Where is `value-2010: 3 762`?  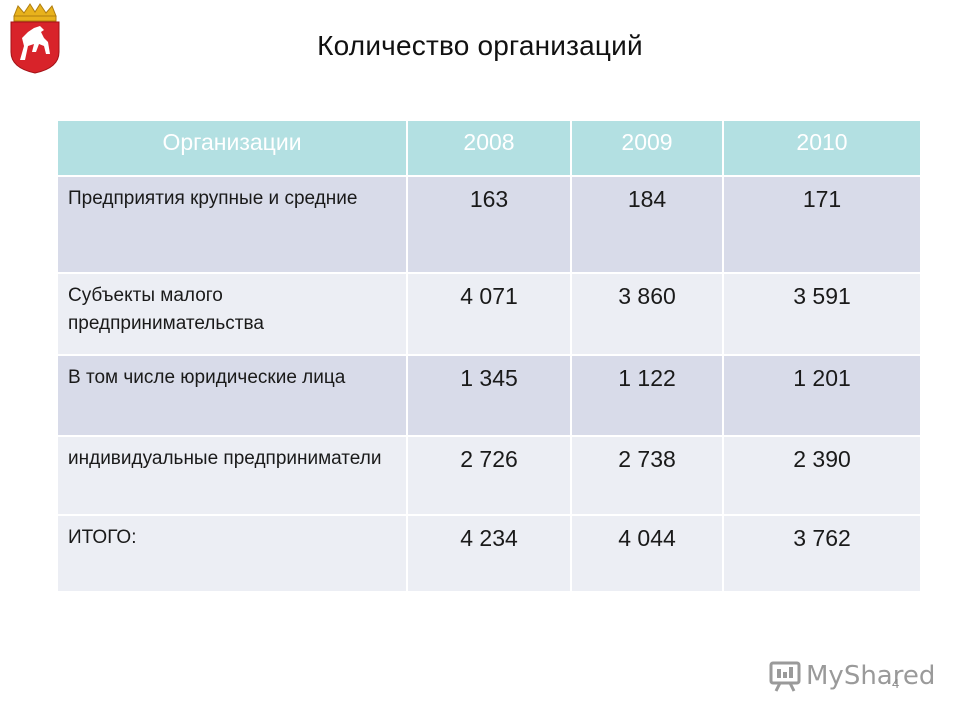 value-2010: 3 762 is located at coordinates (822, 553).